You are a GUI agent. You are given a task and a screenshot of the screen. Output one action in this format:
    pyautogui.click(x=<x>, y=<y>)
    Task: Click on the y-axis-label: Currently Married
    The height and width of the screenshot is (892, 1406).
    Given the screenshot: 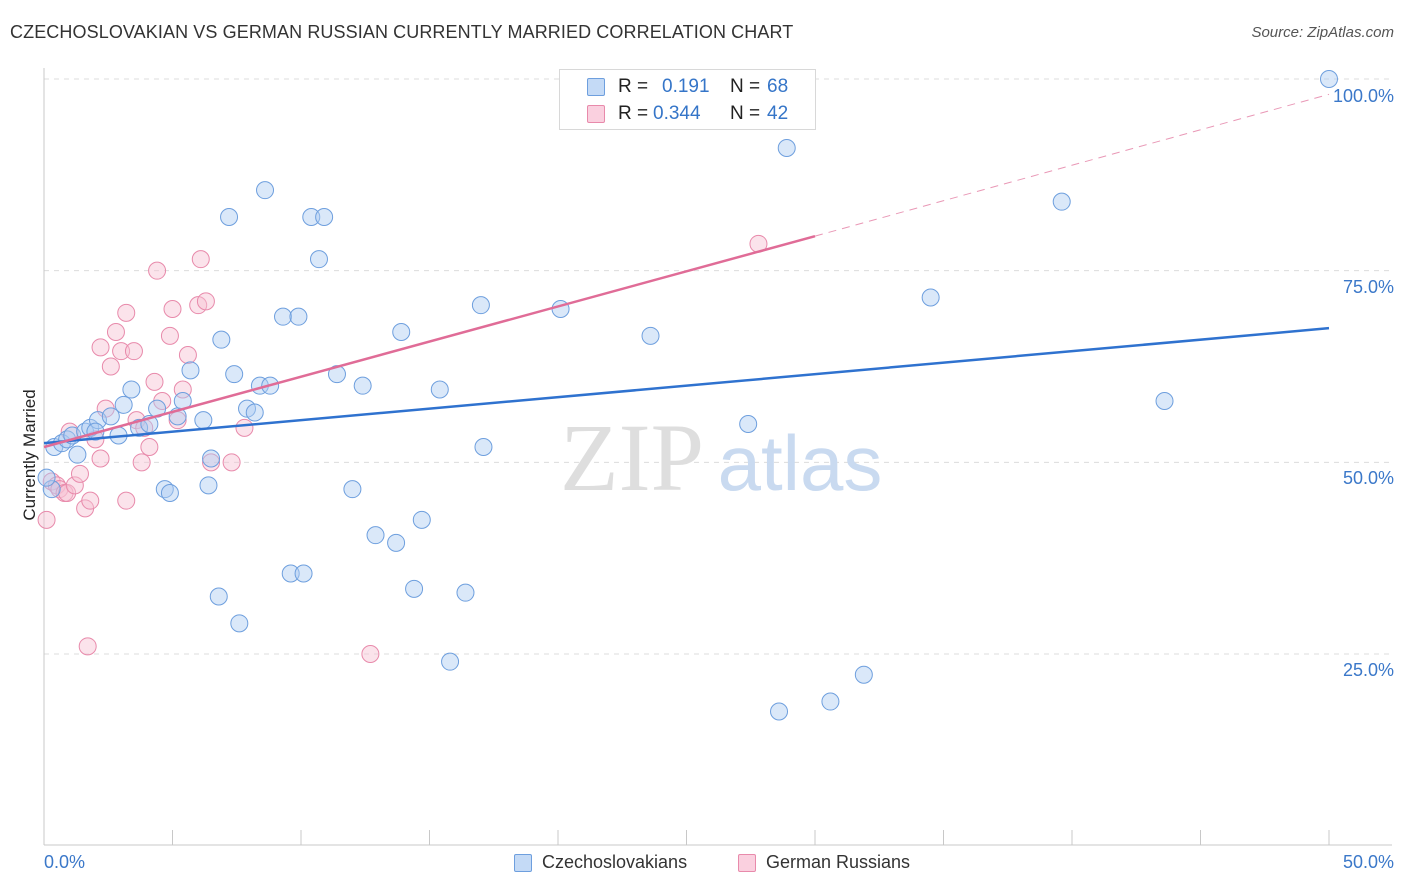 What is the action you would take?
    pyautogui.click(x=29, y=455)
    